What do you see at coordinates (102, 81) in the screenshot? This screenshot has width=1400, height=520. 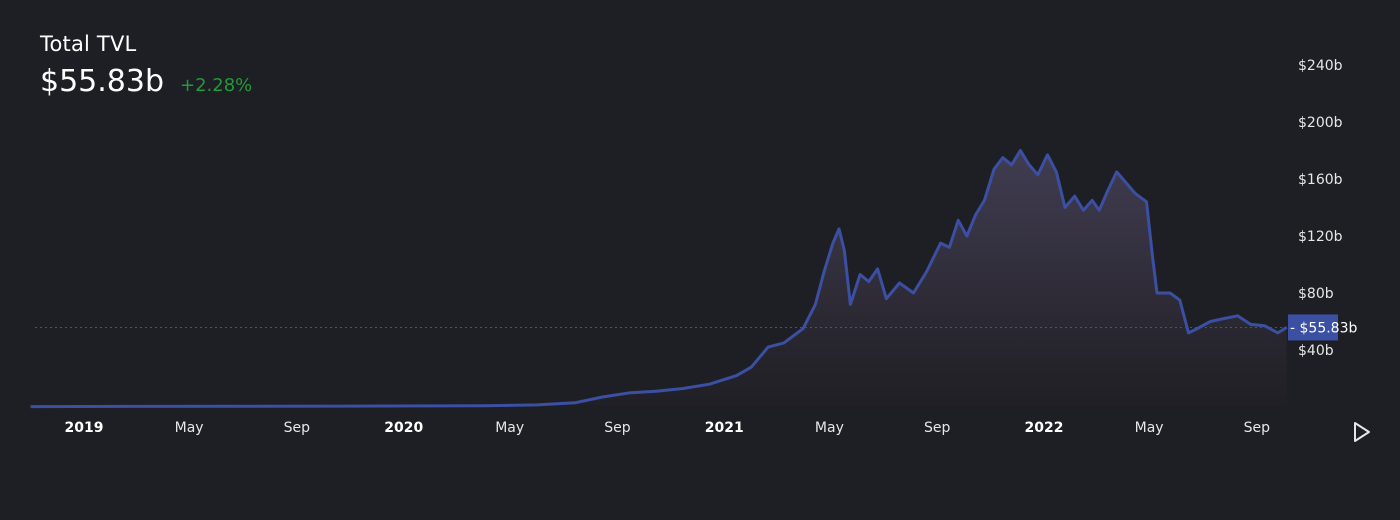 I see `tvl-value: $55.83b` at bounding box center [102, 81].